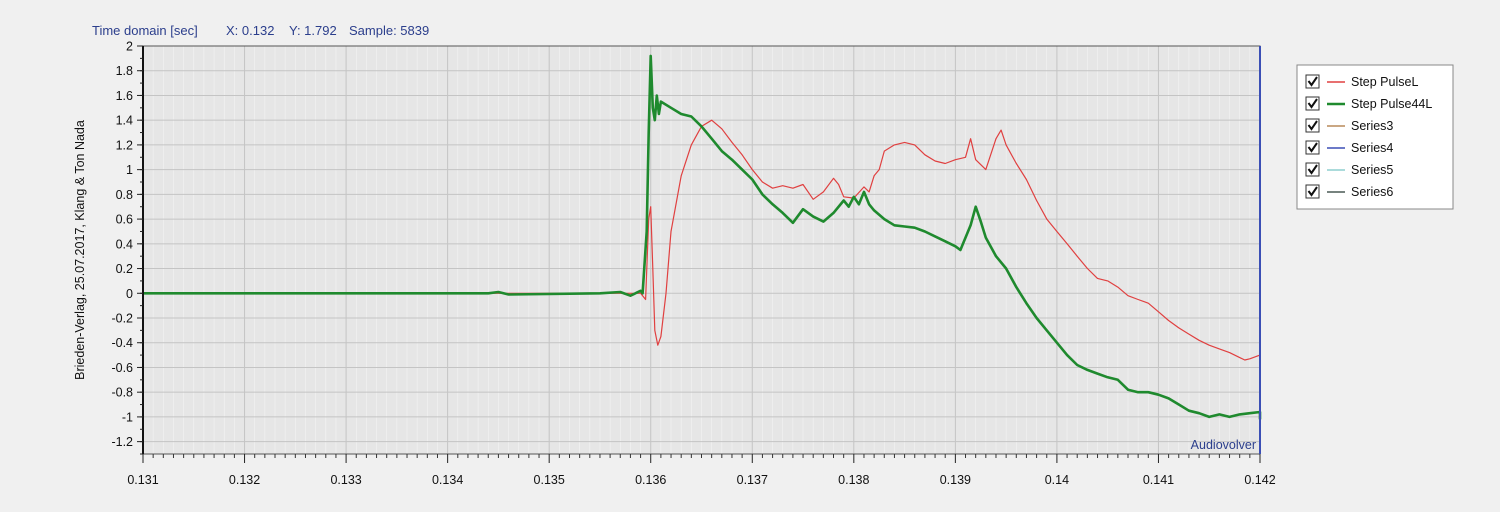 The height and width of the screenshot is (512, 1500). What do you see at coordinates (955, 480) in the screenshot?
I see `x-tick-label: 0.139` at bounding box center [955, 480].